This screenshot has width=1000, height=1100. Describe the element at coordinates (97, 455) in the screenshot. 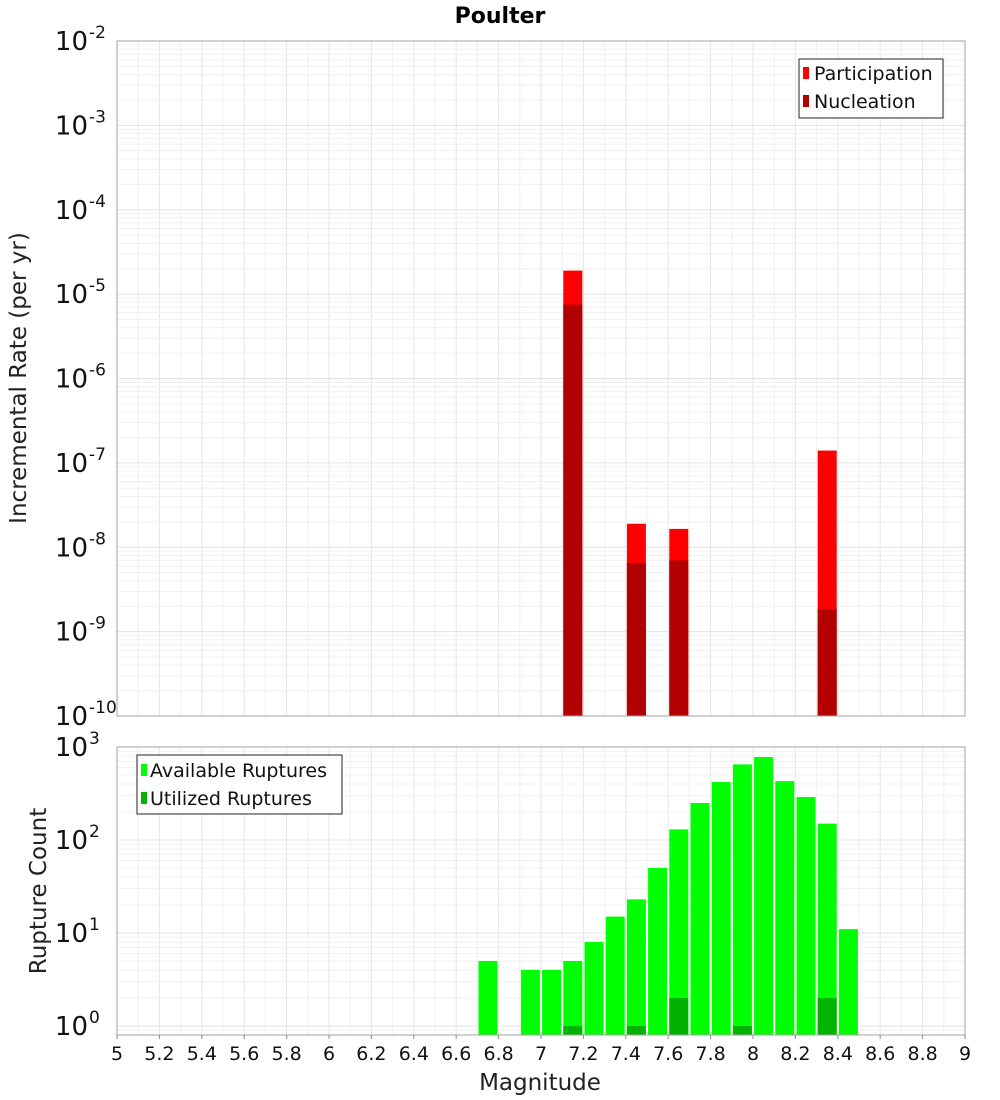

I see `y-tick-exponent: -7` at that location.